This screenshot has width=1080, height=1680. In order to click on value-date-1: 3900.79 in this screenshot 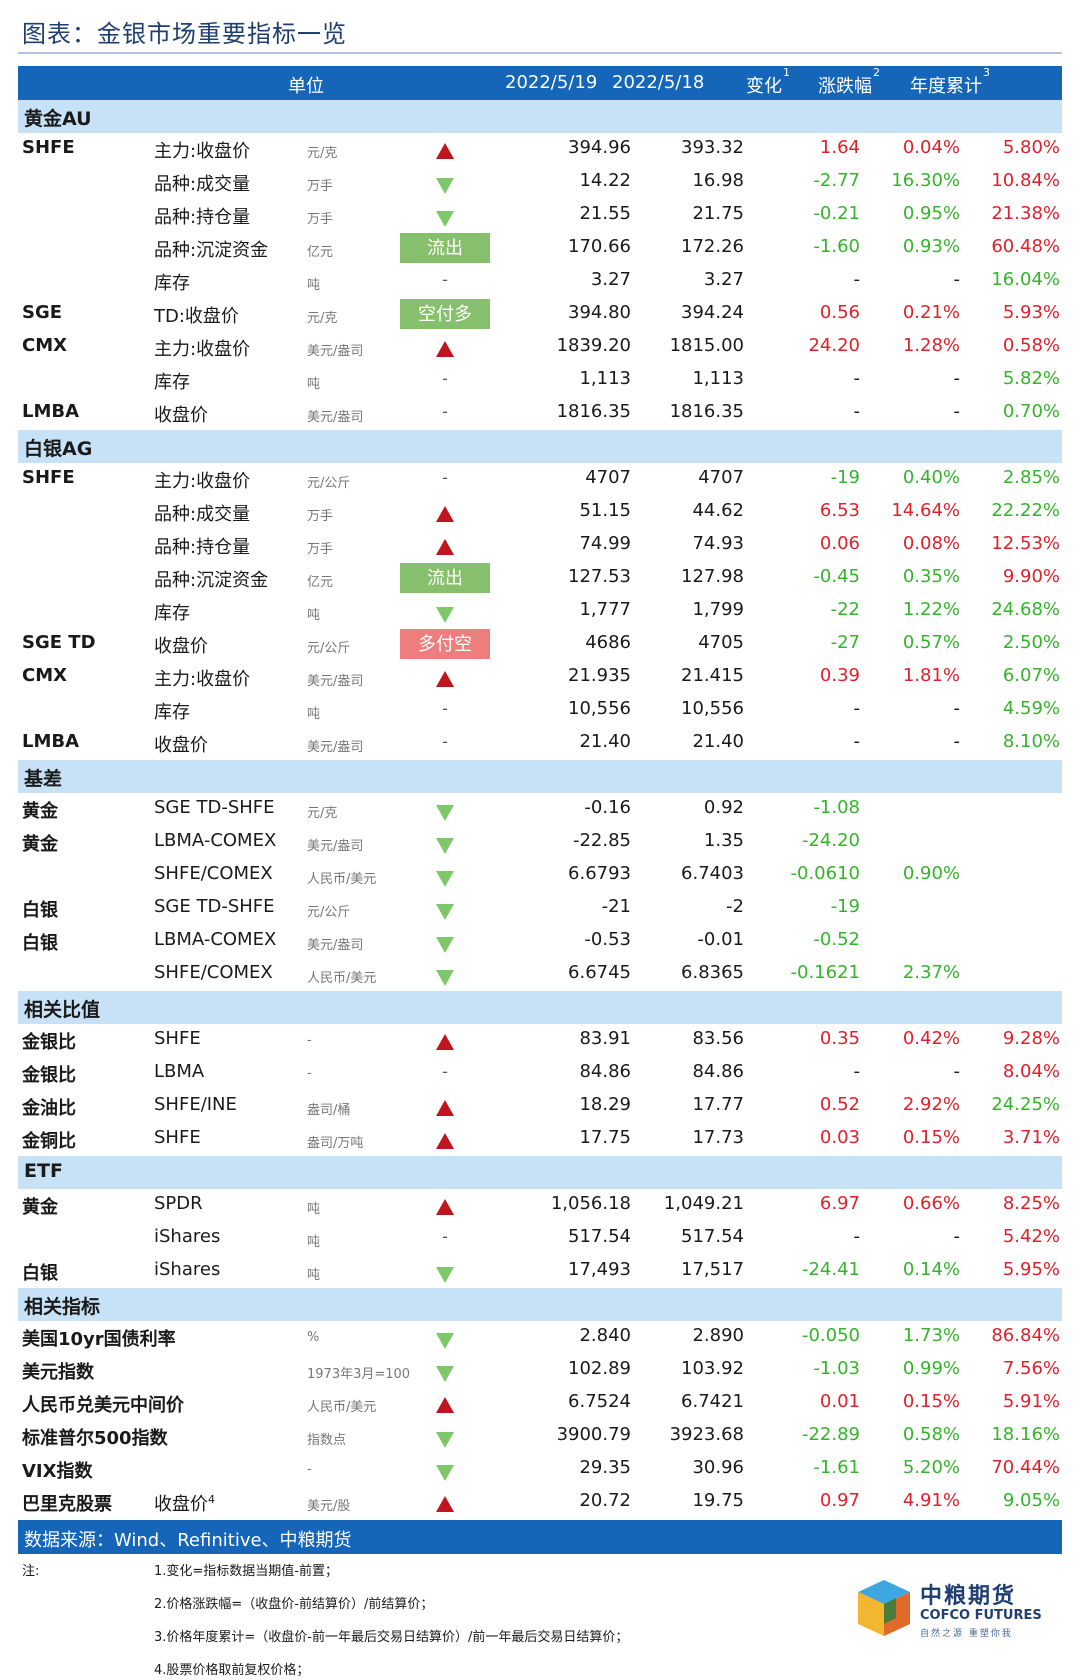, I will do `click(593, 1434)`.